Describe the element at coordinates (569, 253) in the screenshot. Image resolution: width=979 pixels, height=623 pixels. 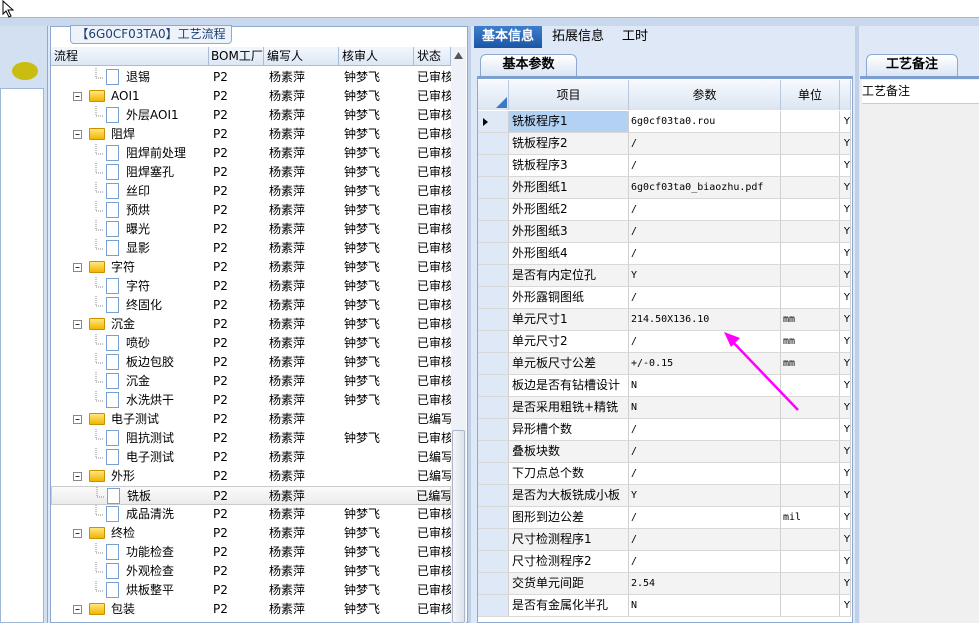
I see `item-cell: 外形图纸4` at that location.